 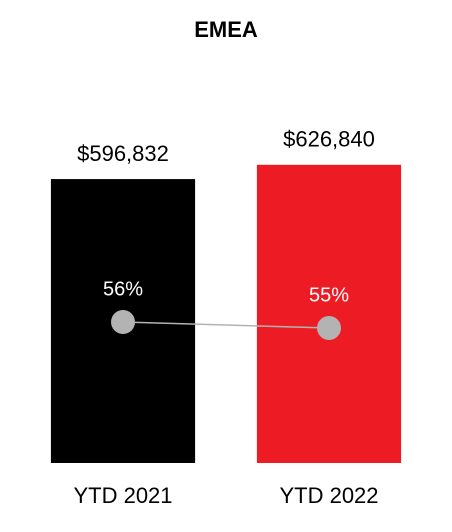 I want to click on x-tick-label: YTD 2021, so click(x=122, y=495).